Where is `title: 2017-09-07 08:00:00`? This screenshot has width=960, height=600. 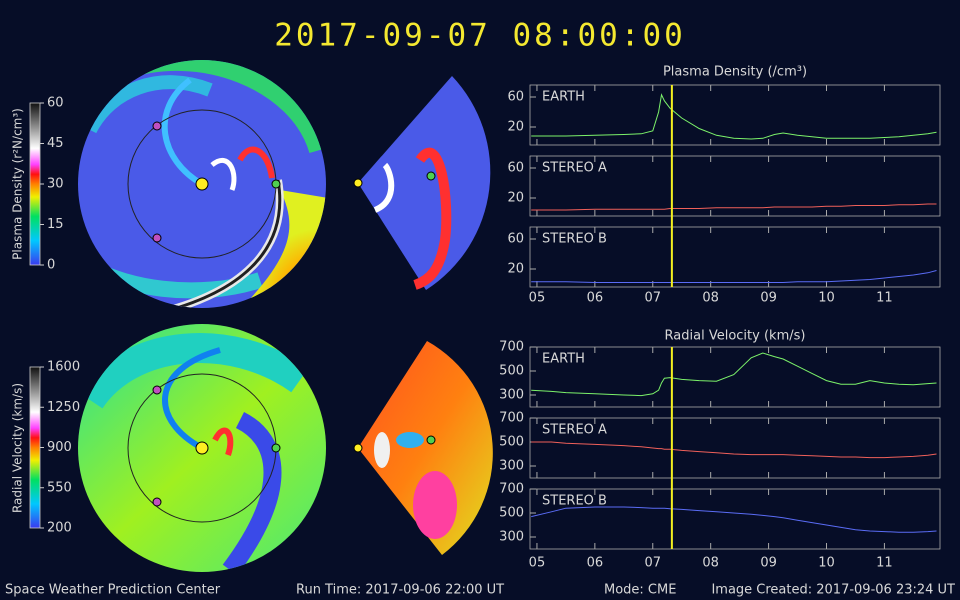 title: 2017-09-07 08:00:00 is located at coordinates (480, 36).